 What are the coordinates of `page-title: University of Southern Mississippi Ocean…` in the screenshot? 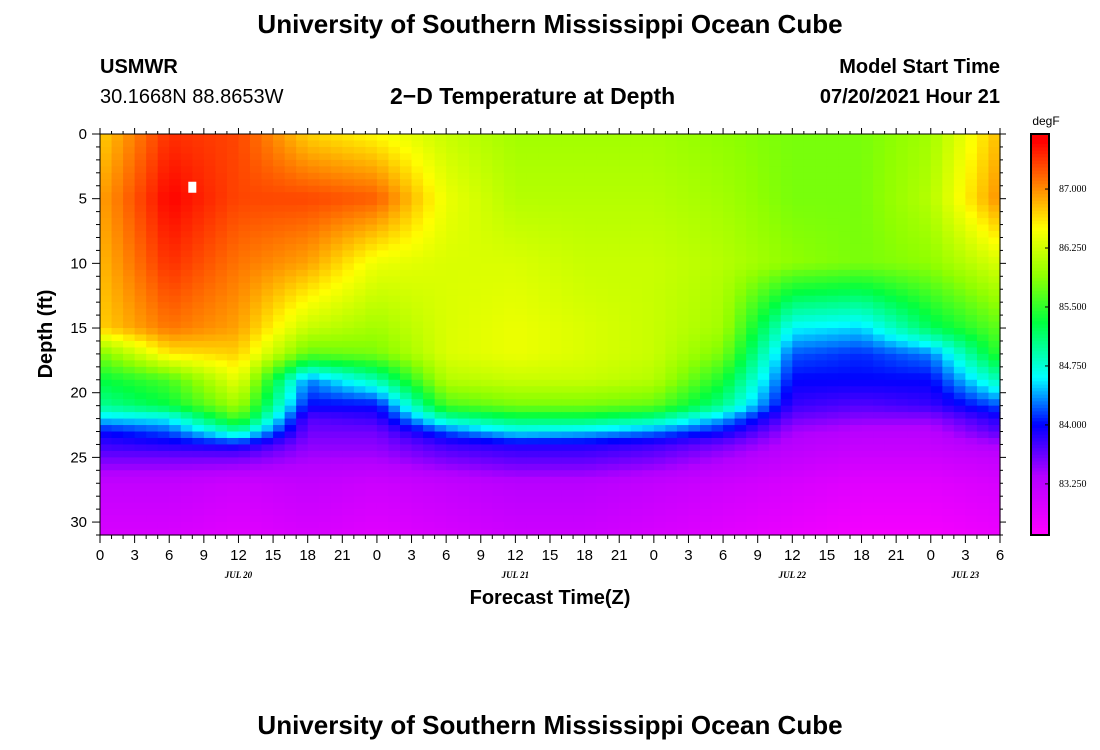 It's located at (550, 24).